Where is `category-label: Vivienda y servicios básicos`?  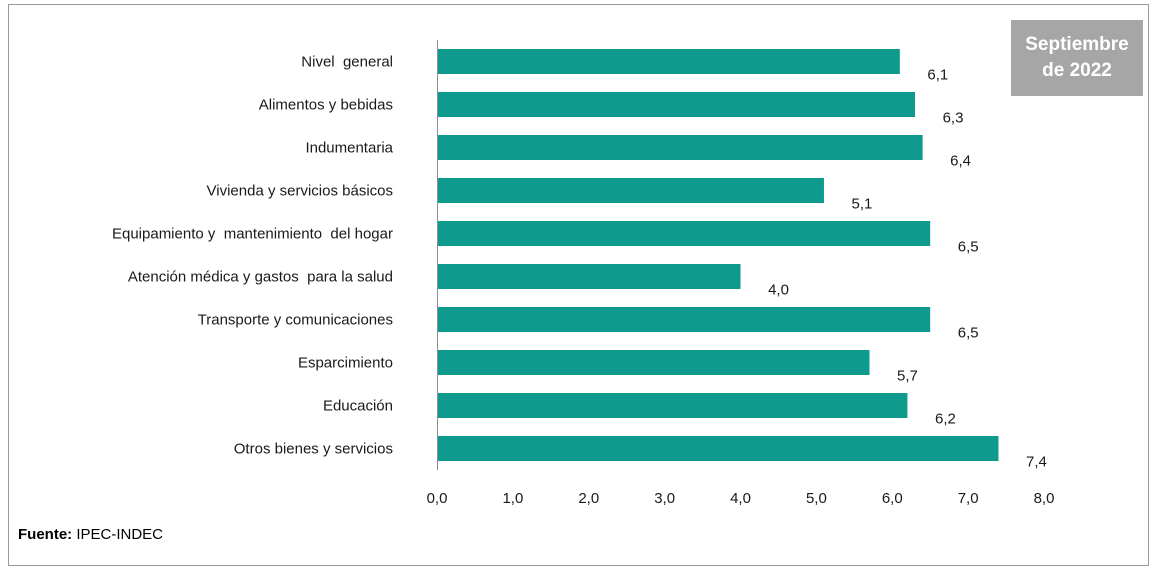 category-label: Vivienda y servicios básicos is located at coordinates (300, 191).